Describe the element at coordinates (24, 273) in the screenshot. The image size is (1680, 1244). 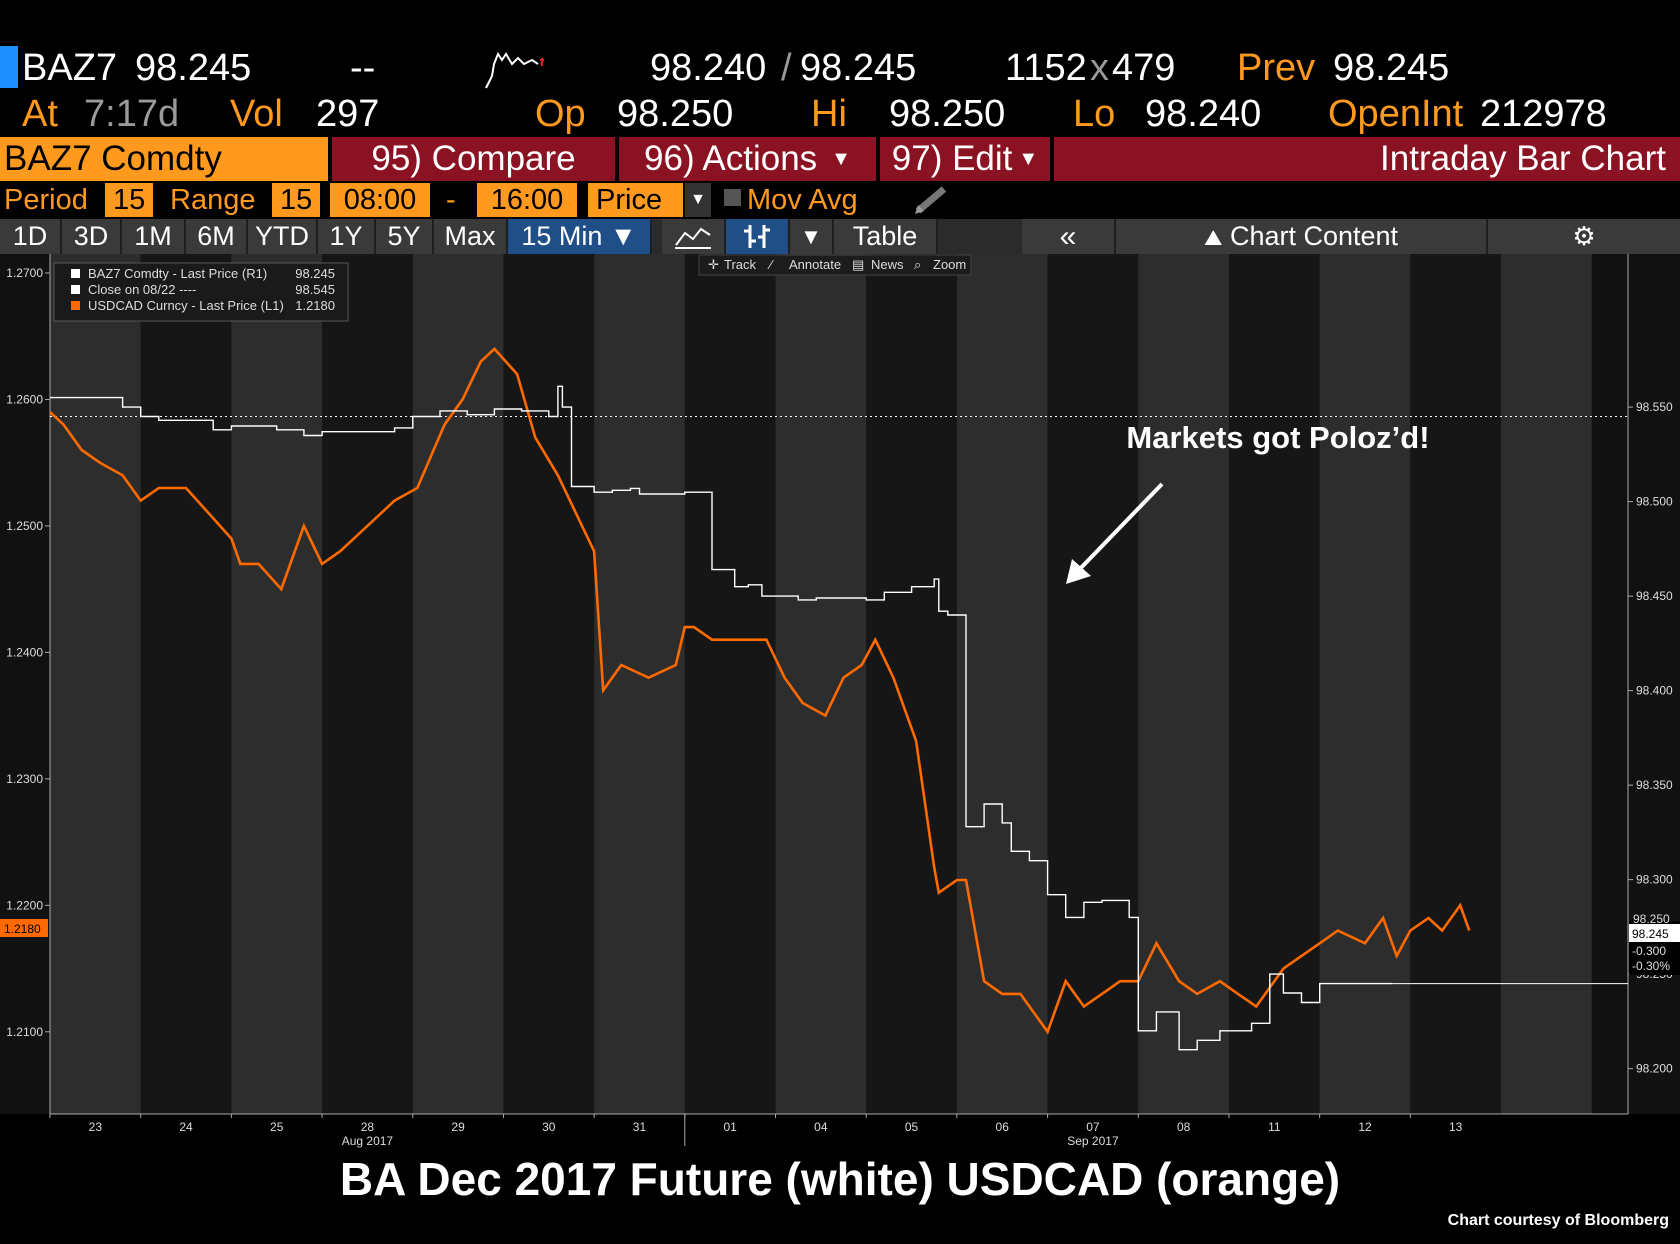
I see `left-tick-label: 1.2700` at that location.